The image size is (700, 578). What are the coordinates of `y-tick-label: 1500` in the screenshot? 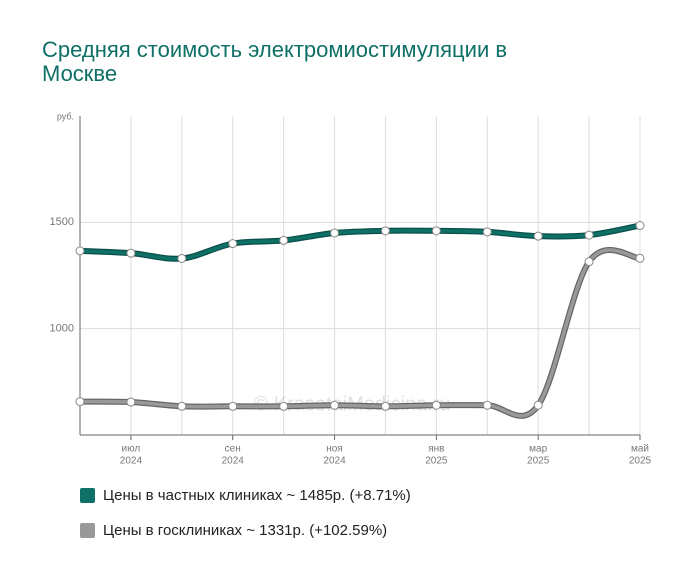 It's located at (62, 222).